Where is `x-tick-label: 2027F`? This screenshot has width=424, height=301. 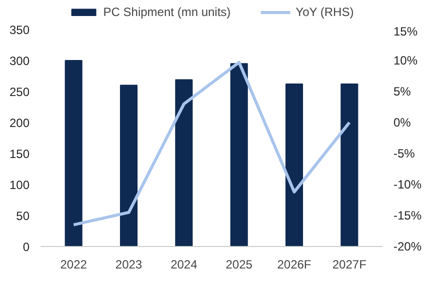
x-tick-label: 2027F is located at coordinates (349, 265).